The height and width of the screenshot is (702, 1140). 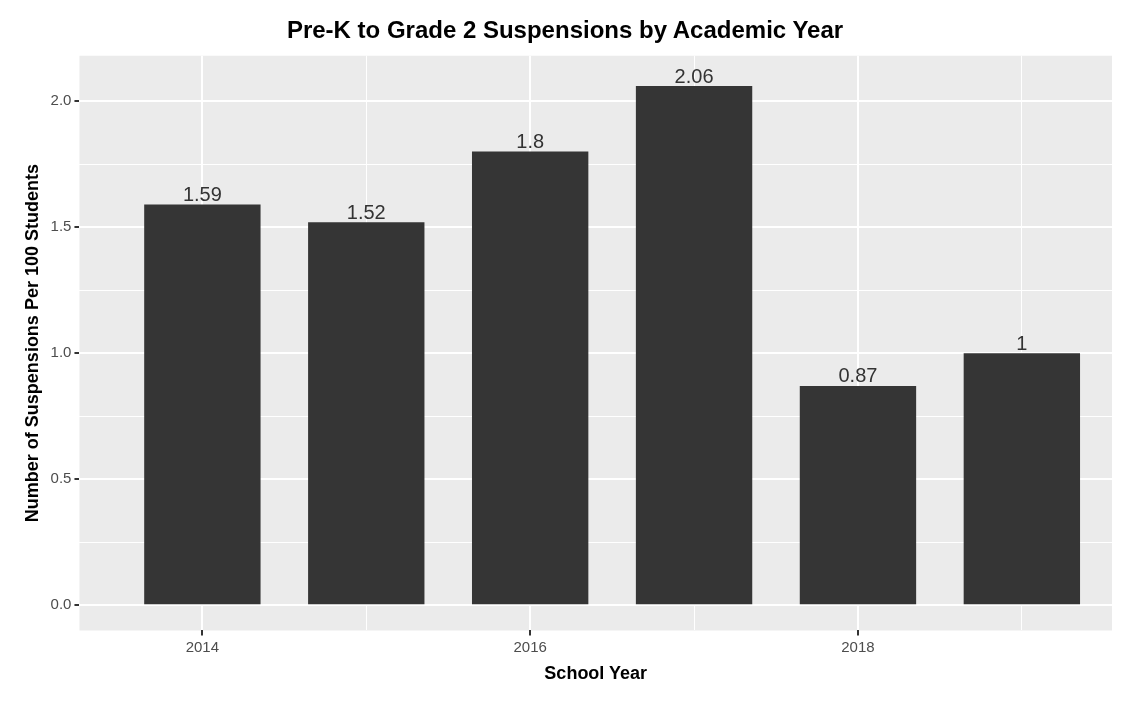 I want to click on y-tick-label: 0.0, so click(x=61, y=604).